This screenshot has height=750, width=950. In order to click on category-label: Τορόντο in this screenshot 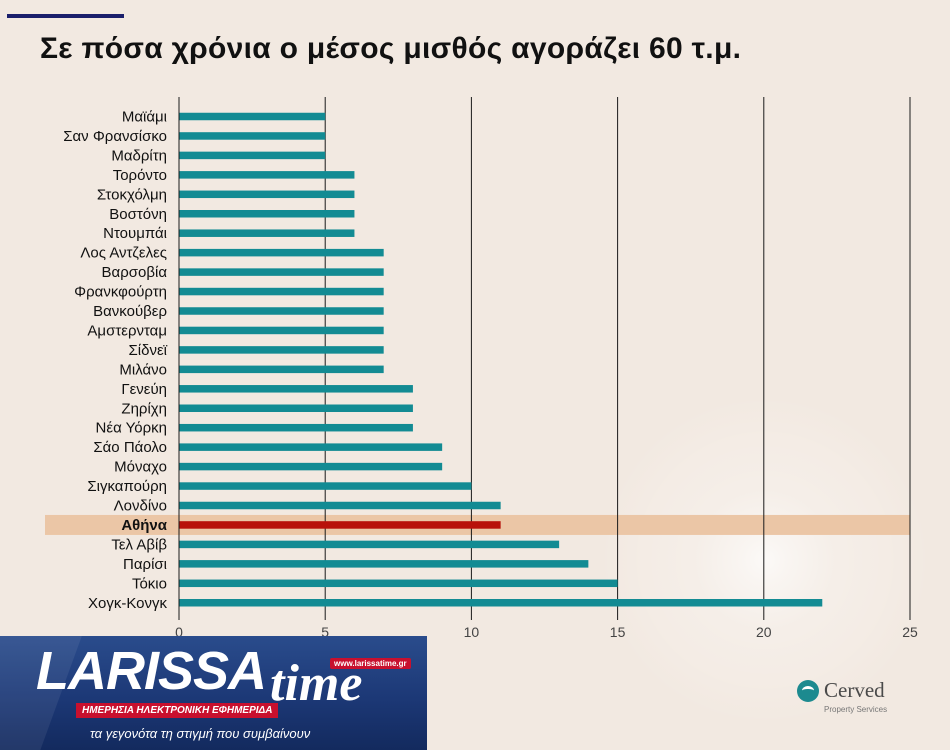, I will do `click(140, 175)`.